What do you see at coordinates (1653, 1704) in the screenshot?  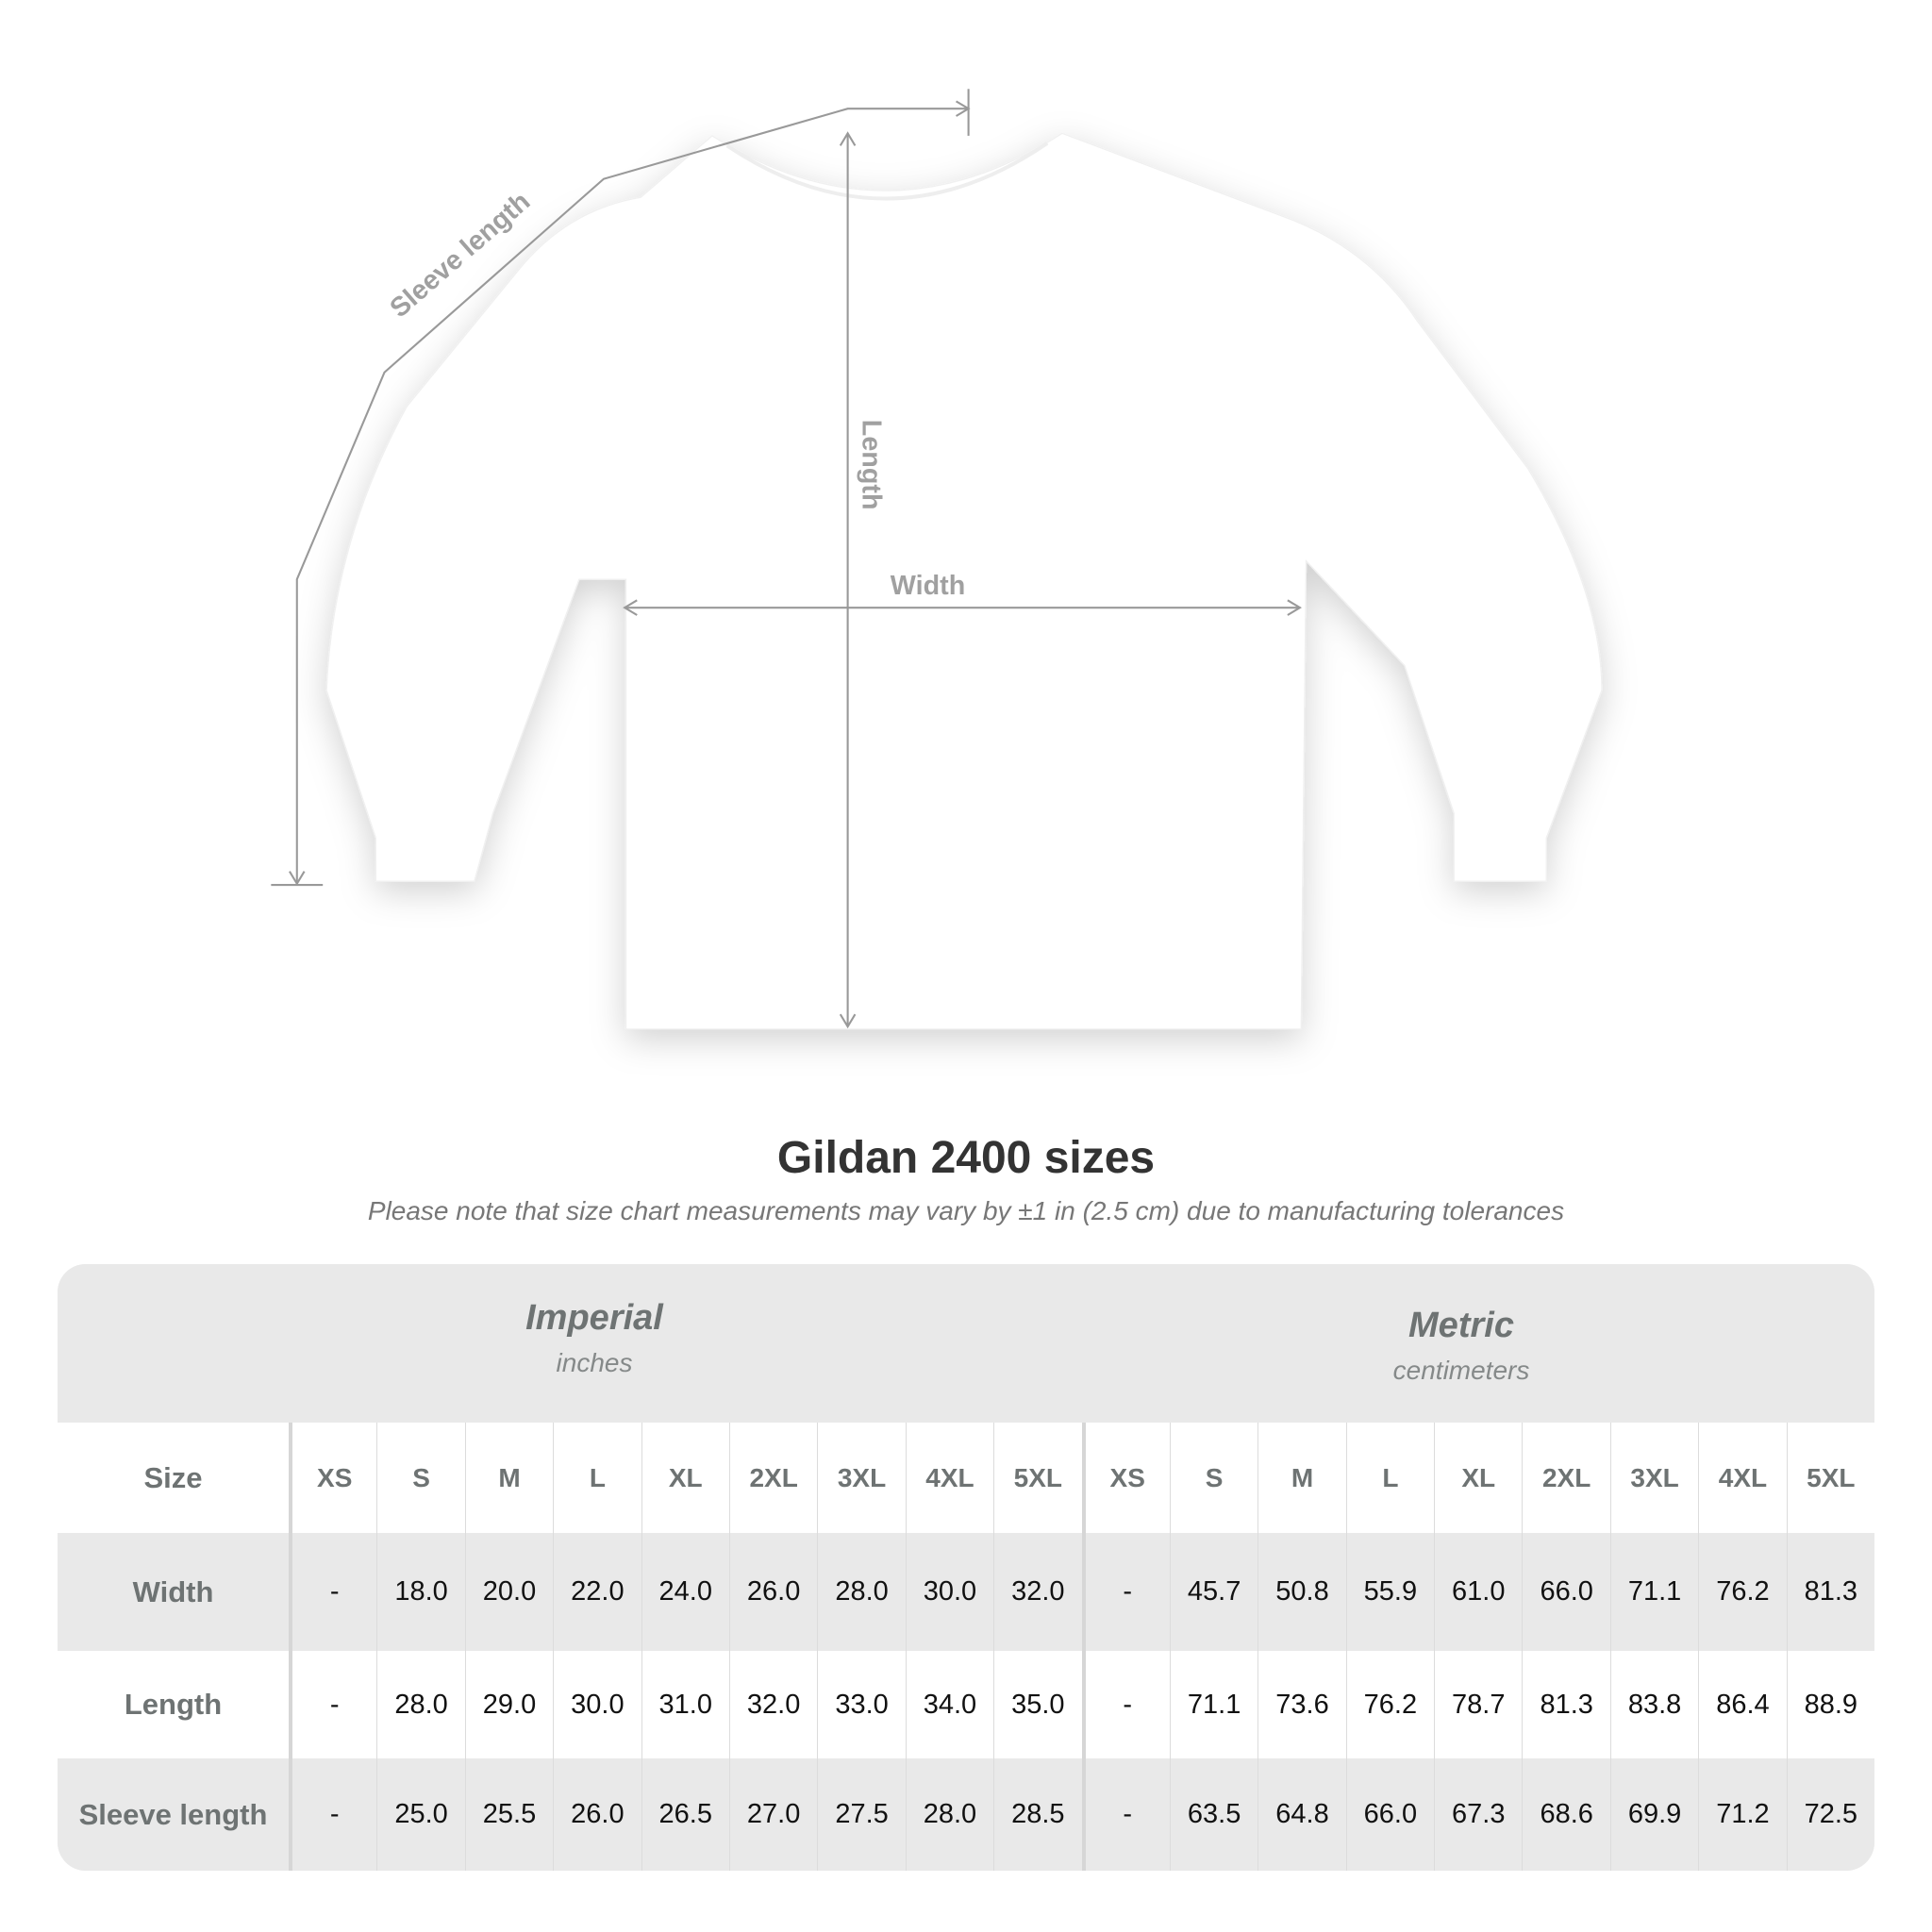 I see `value-cell: 83.8` at bounding box center [1653, 1704].